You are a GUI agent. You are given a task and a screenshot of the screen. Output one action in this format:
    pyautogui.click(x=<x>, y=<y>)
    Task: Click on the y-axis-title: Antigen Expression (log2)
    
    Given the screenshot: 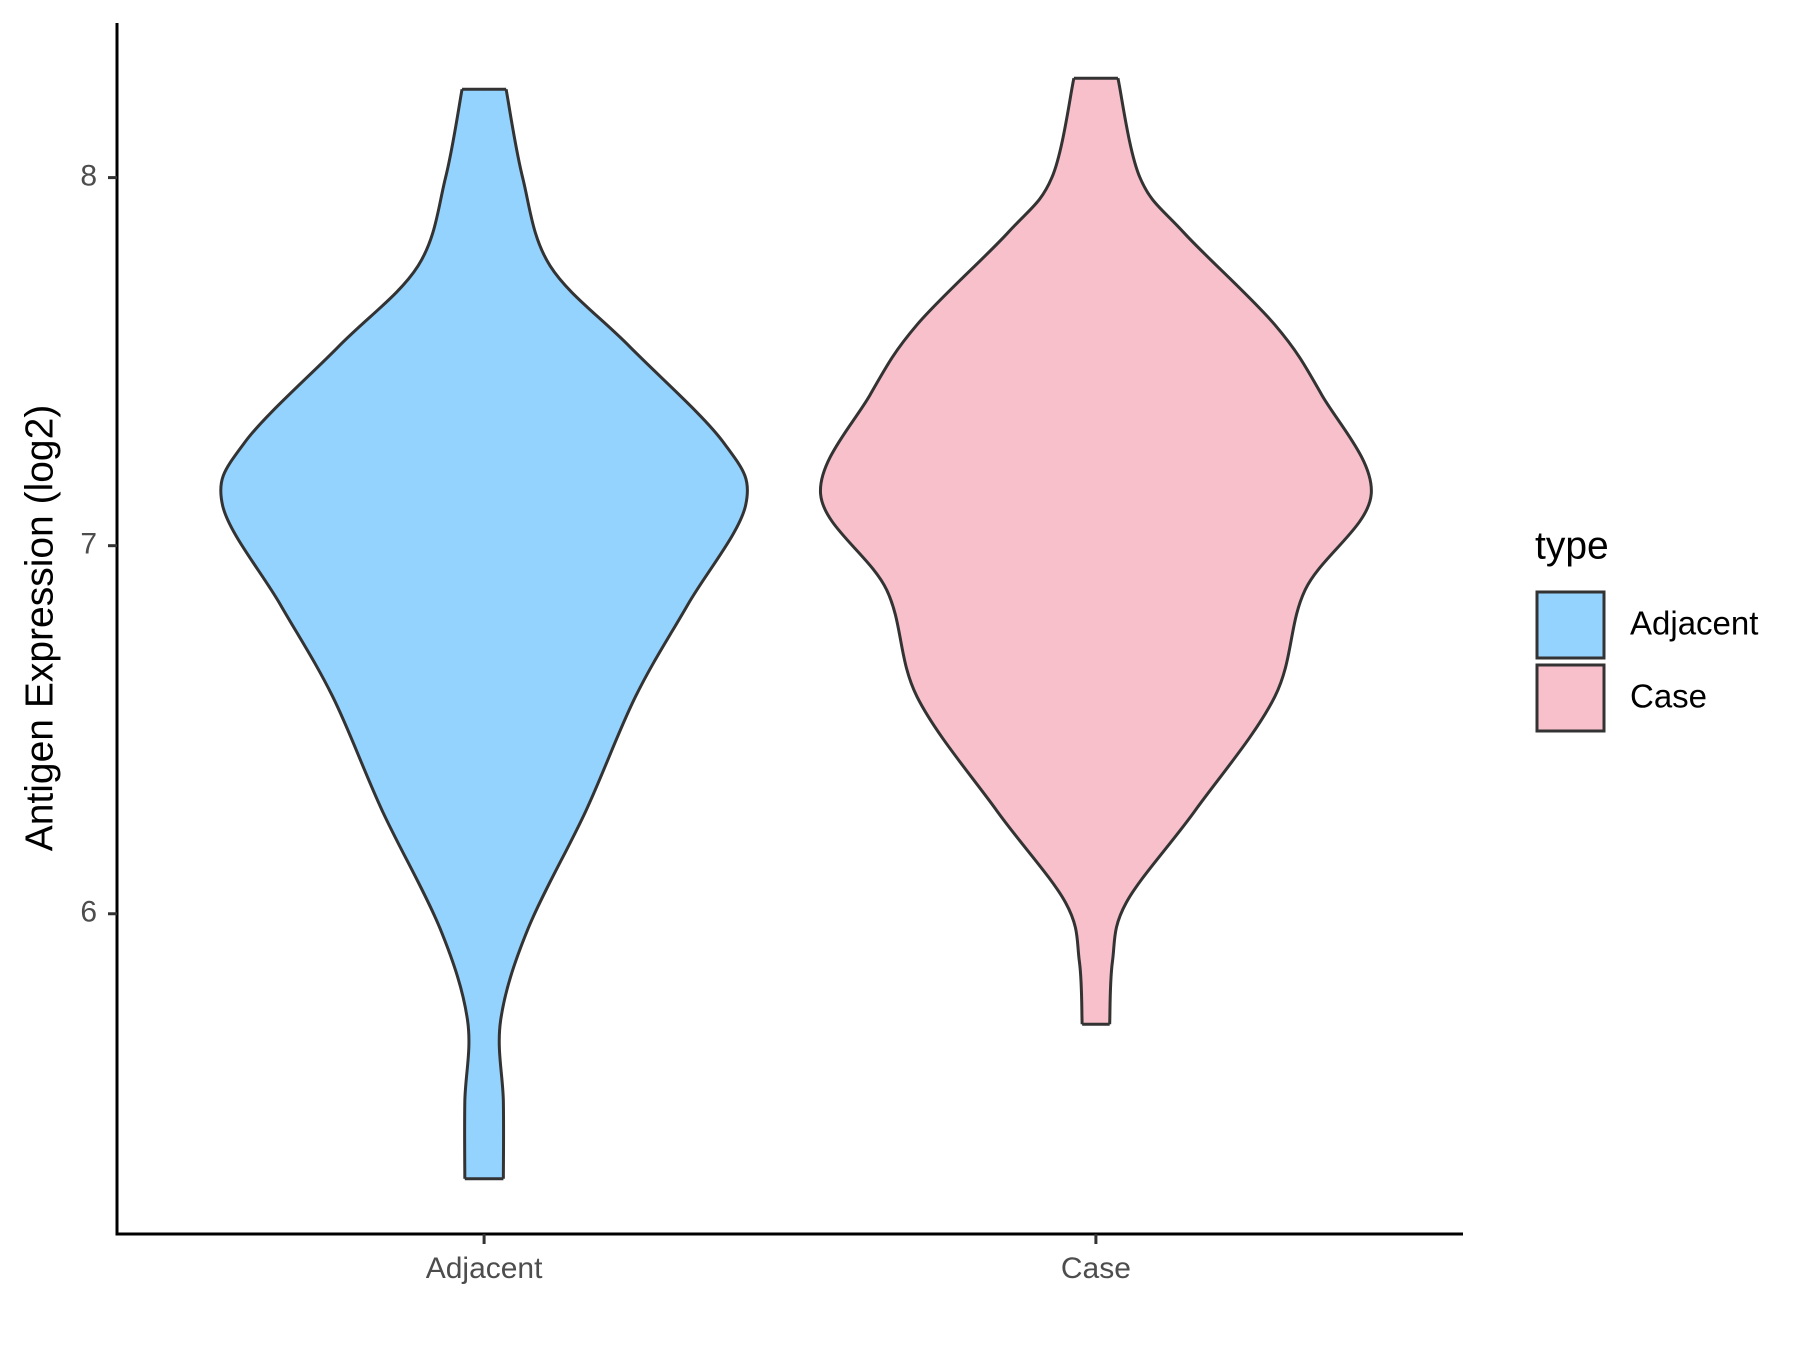 What is the action you would take?
    pyautogui.click(x=39, y=628)
    